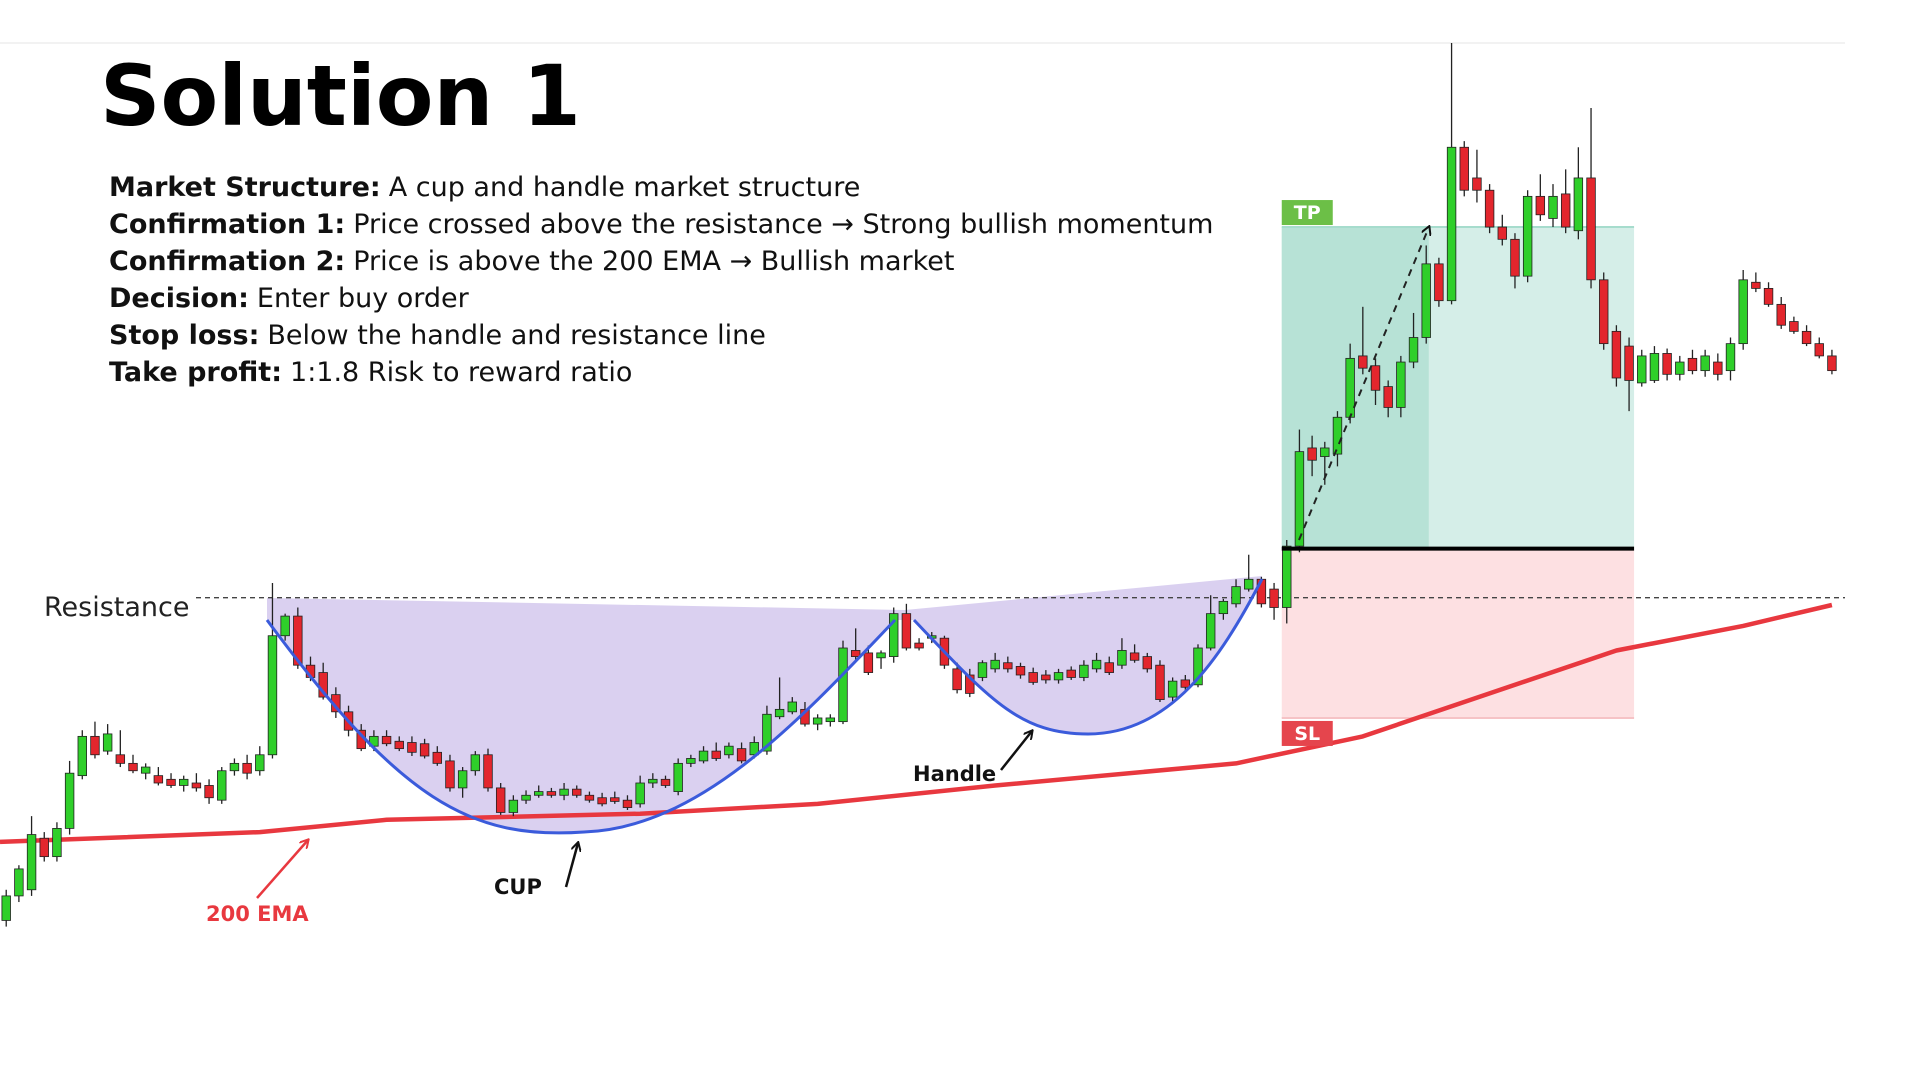 Image resolution: width=1920 pixels, height=1080 pixels. Describe the element at coordinates (625, 187) in the screenshot. I see `note-text: A cup and handle market structure` at that location.